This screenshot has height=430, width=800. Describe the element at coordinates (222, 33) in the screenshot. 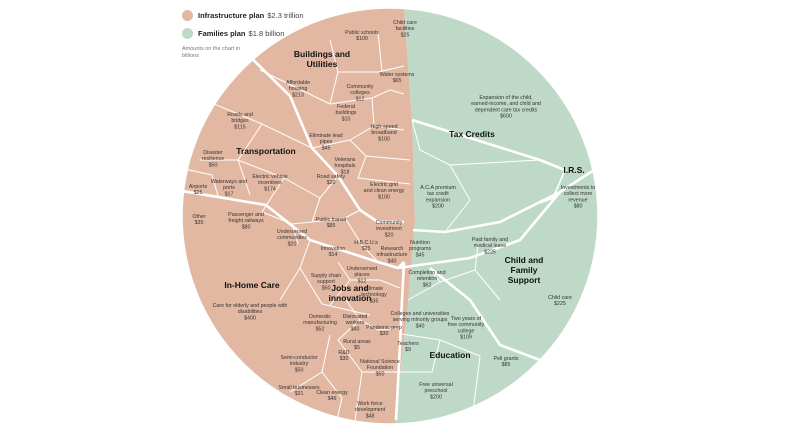

I see `legend-name-families: Families plan` at that location.